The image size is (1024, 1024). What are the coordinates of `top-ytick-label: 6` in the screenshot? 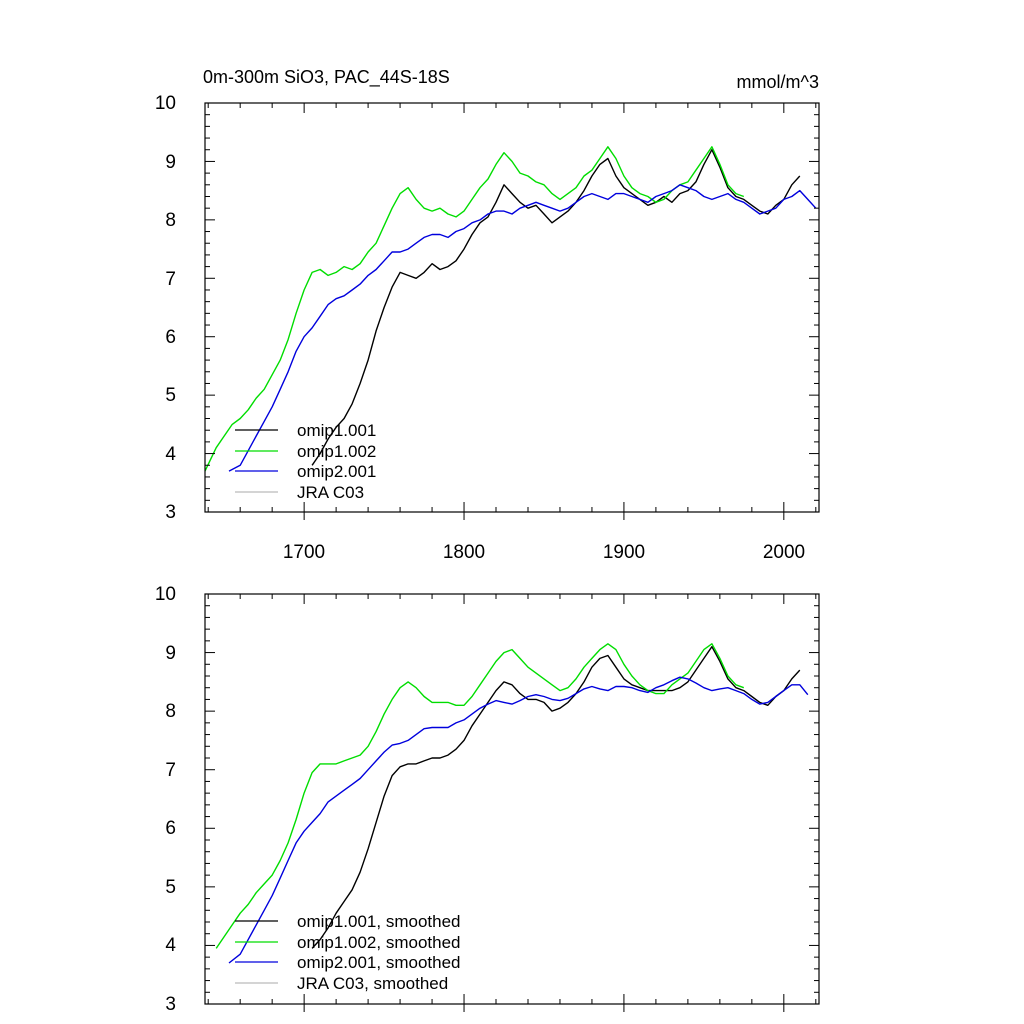 It's located at (170, 337).